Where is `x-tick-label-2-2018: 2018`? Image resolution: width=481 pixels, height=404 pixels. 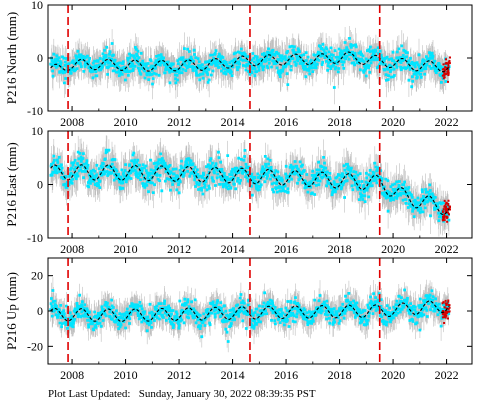
x-tick-label-2-2018: 2018 is located at coordinates (340, 249).